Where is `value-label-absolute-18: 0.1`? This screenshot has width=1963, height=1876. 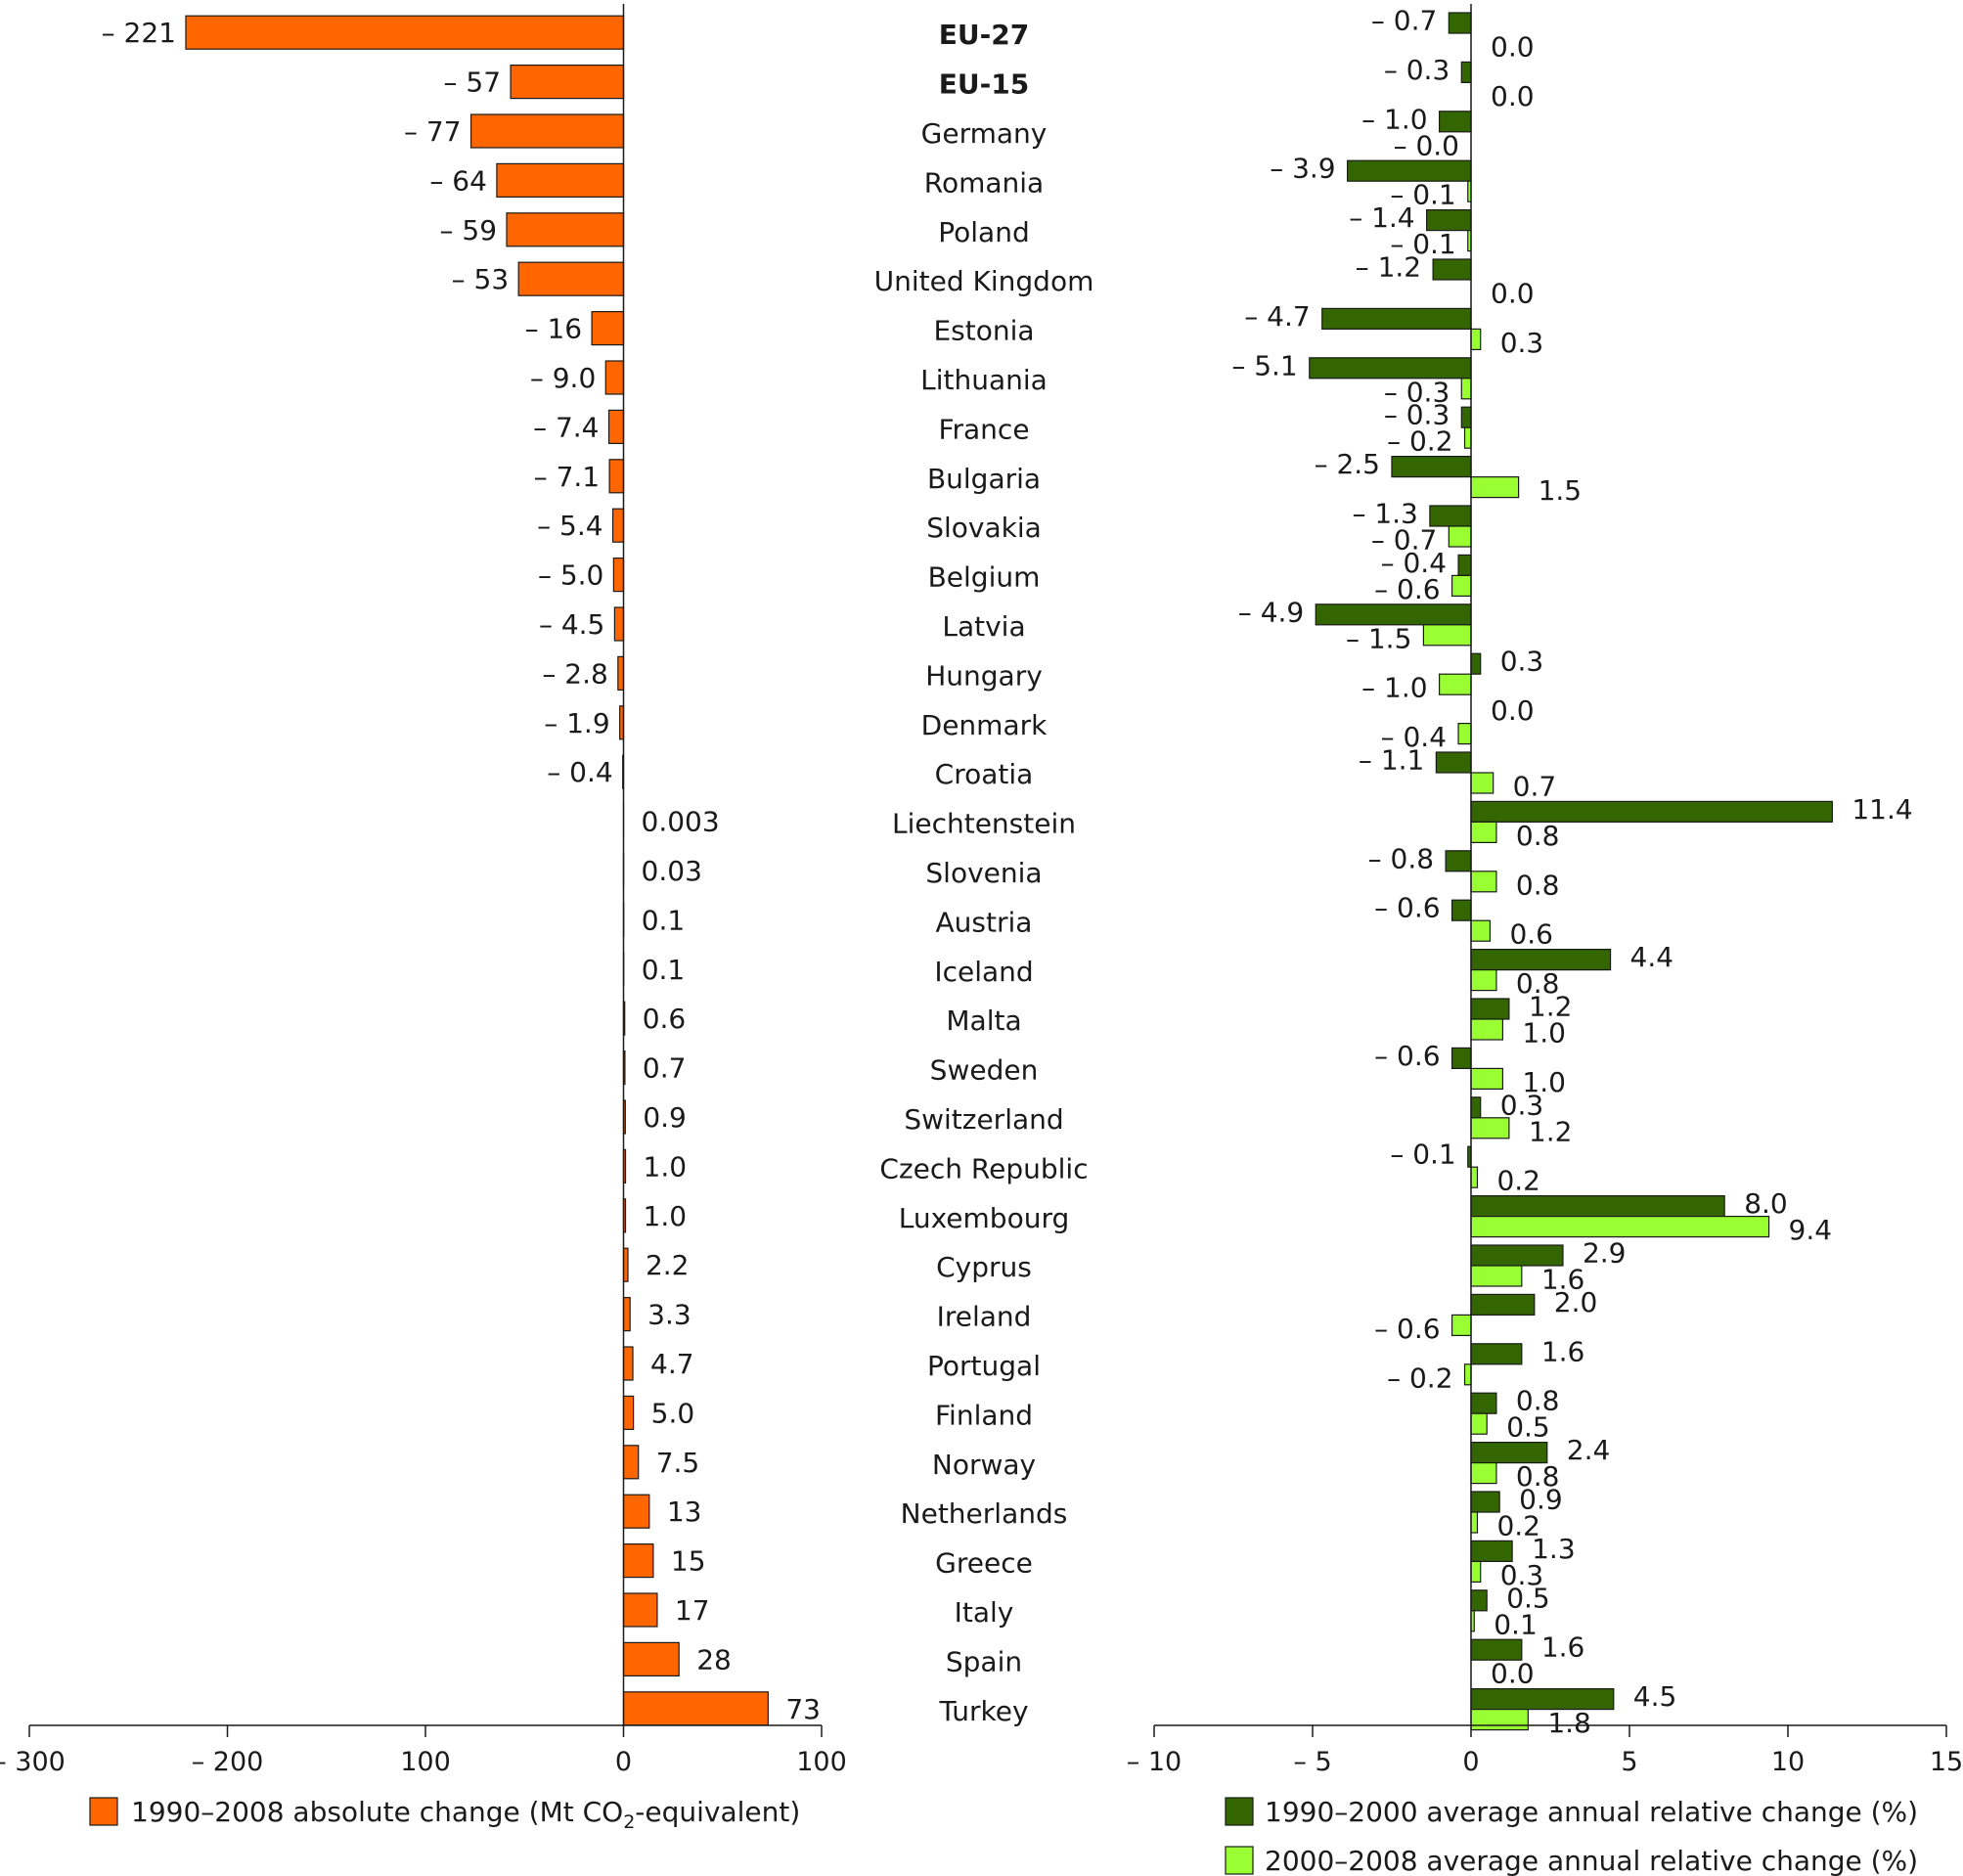 value-label-absolute-18: 0.1 is located at coordinates (664, 920).